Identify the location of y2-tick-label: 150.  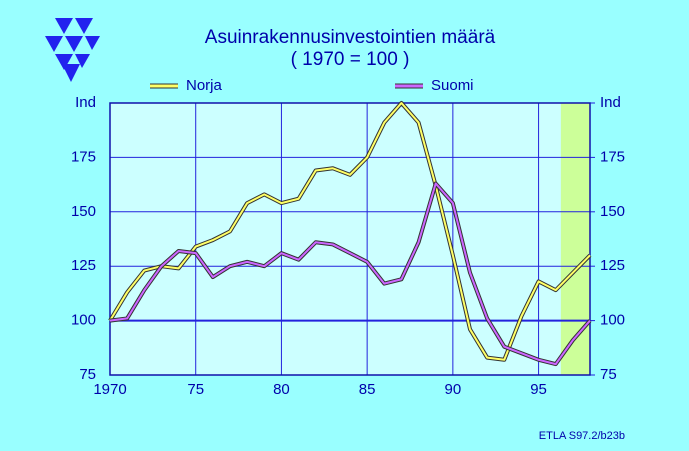
(612, 211).